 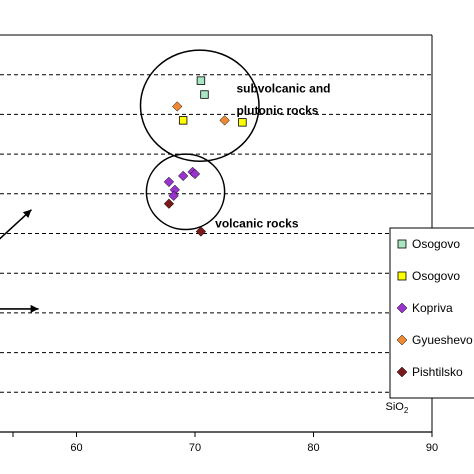 I want to click on legend-label: Kopriva, so click(x=432, y=308).